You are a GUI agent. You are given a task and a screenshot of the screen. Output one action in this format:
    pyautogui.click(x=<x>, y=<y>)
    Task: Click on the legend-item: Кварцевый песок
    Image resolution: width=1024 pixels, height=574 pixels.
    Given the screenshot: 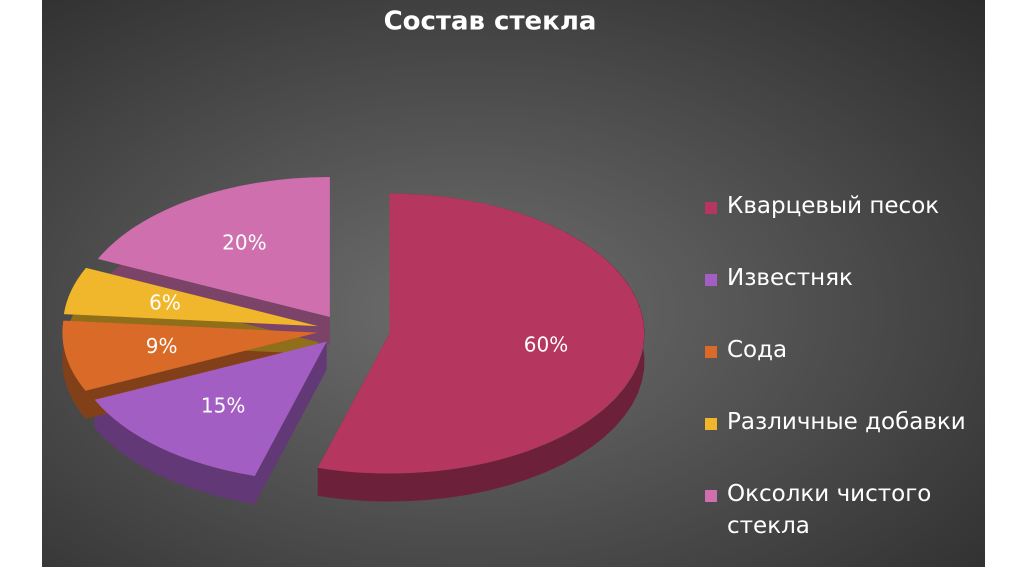 What is the action you would take?
    pyautogui.click(x=845, y=226)
    